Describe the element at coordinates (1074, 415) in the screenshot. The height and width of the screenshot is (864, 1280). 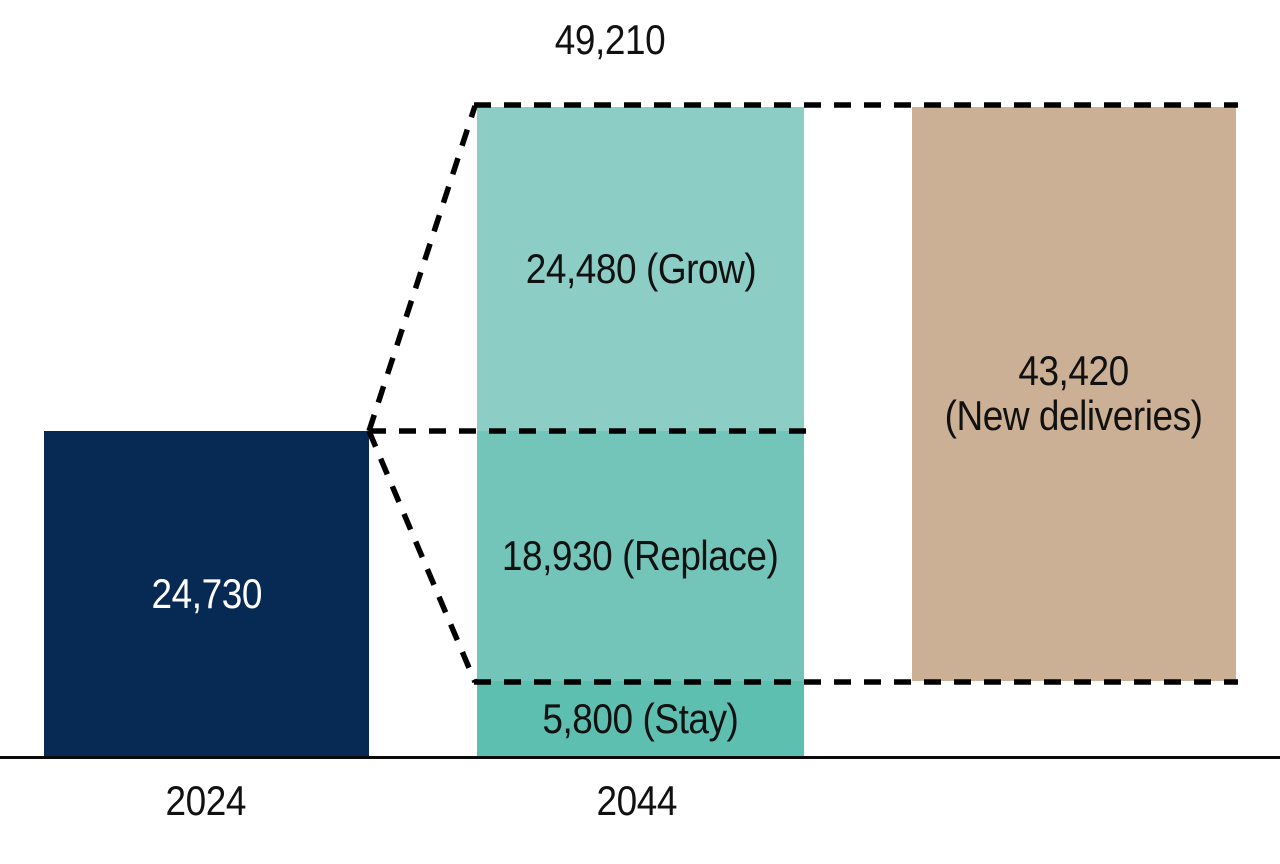
I see `bar-new-deliveries-name: (New deliveries)` at that location.